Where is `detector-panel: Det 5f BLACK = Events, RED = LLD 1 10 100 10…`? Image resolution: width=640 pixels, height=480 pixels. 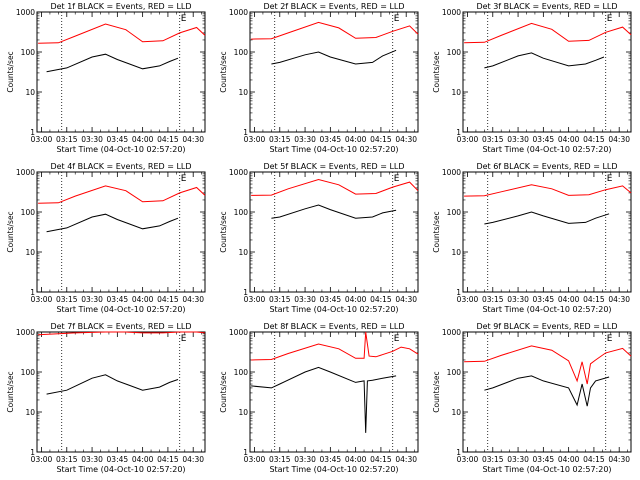 detector-panel: Det 5f BLACK = Events, RED = LLD 1 10 100 10… is located at coordinates (319, 238).